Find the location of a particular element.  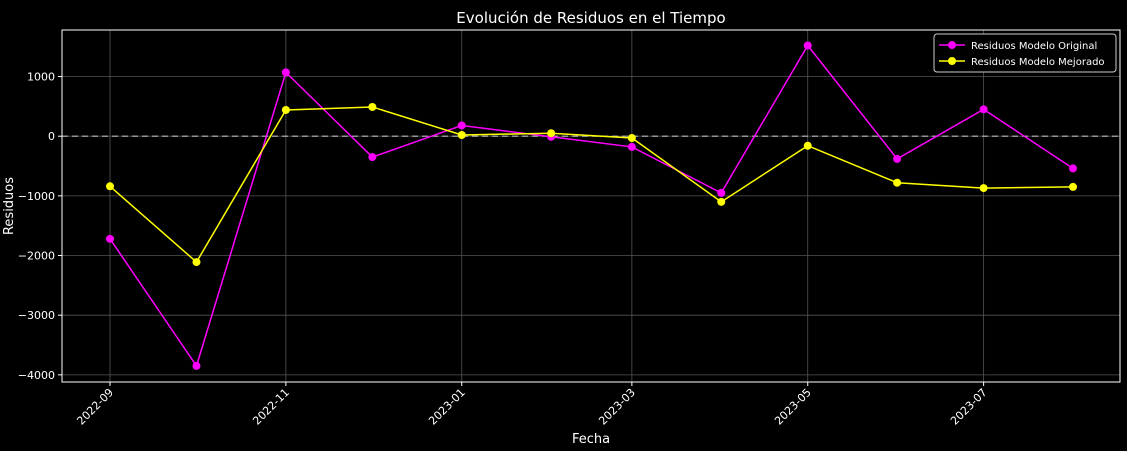

chart-title: Evolución de Residuos en el Tiempo is located at coordinates (590, 18).